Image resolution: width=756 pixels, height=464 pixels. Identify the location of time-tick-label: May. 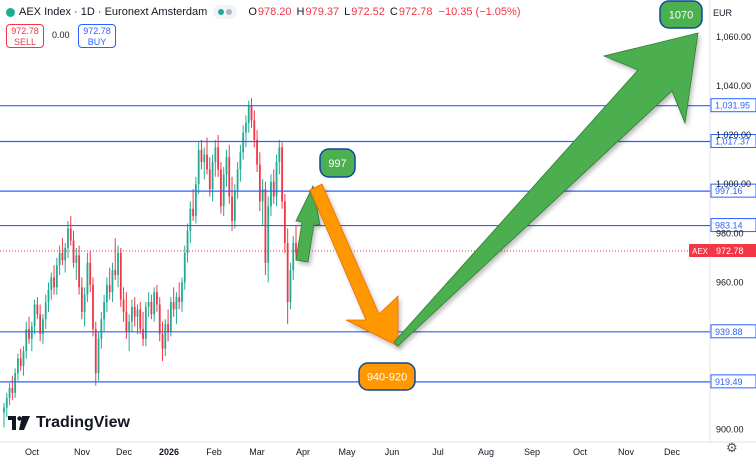
(347, 452).